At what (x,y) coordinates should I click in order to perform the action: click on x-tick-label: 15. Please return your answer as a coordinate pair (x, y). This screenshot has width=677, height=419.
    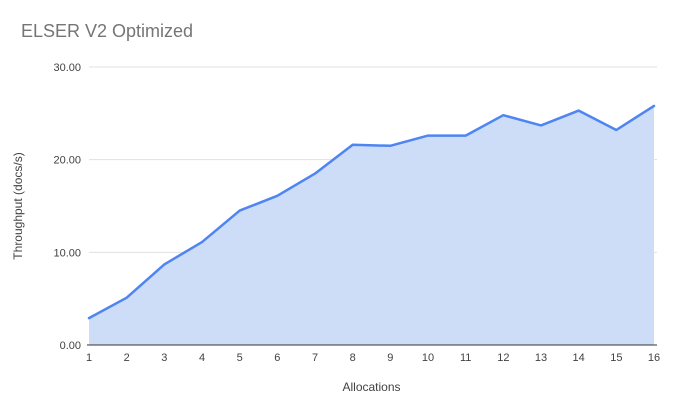
    Looking at the image, I should click on (616, 358).